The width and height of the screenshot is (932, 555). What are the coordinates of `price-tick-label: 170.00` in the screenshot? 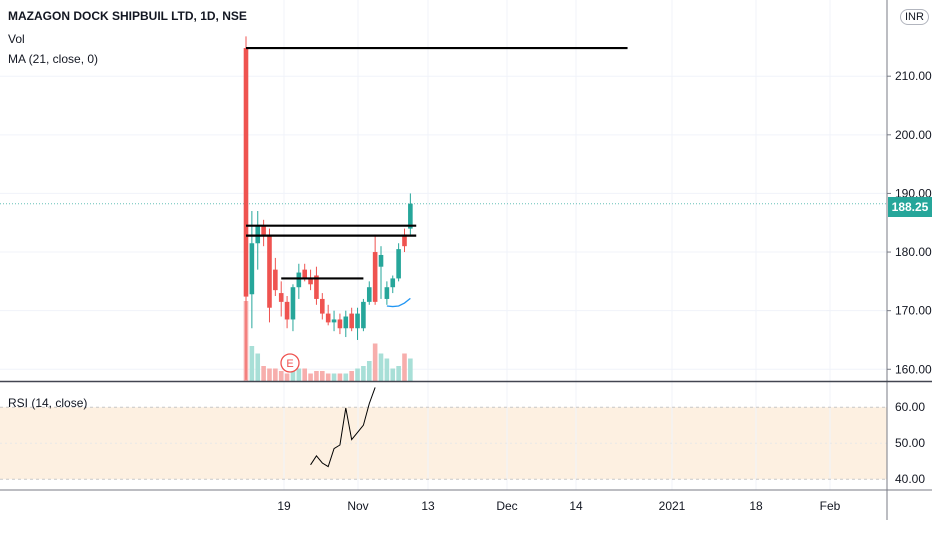 It's located at (913, 311).